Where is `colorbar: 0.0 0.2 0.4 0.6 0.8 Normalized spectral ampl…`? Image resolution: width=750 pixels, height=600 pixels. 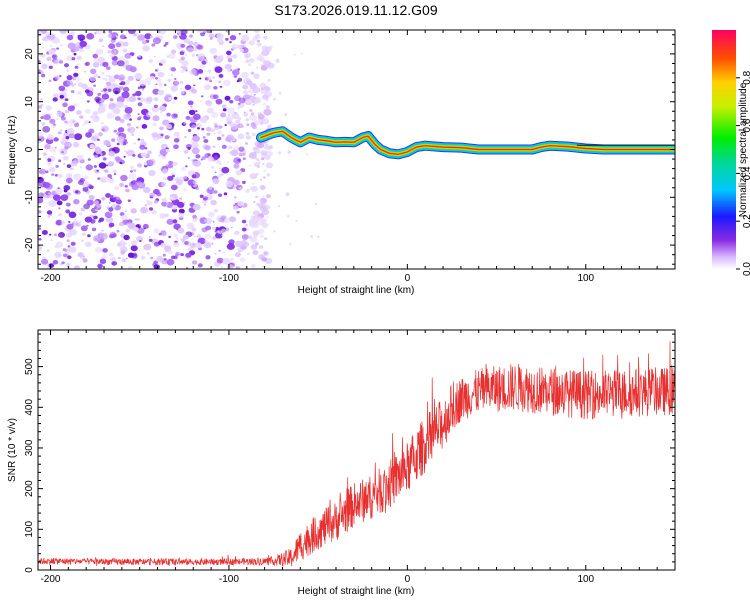 colorbar: 0.0 0.2 0.4 0.6 0.8 Normalized spectral ampl… is located at coordinates (731, 153).